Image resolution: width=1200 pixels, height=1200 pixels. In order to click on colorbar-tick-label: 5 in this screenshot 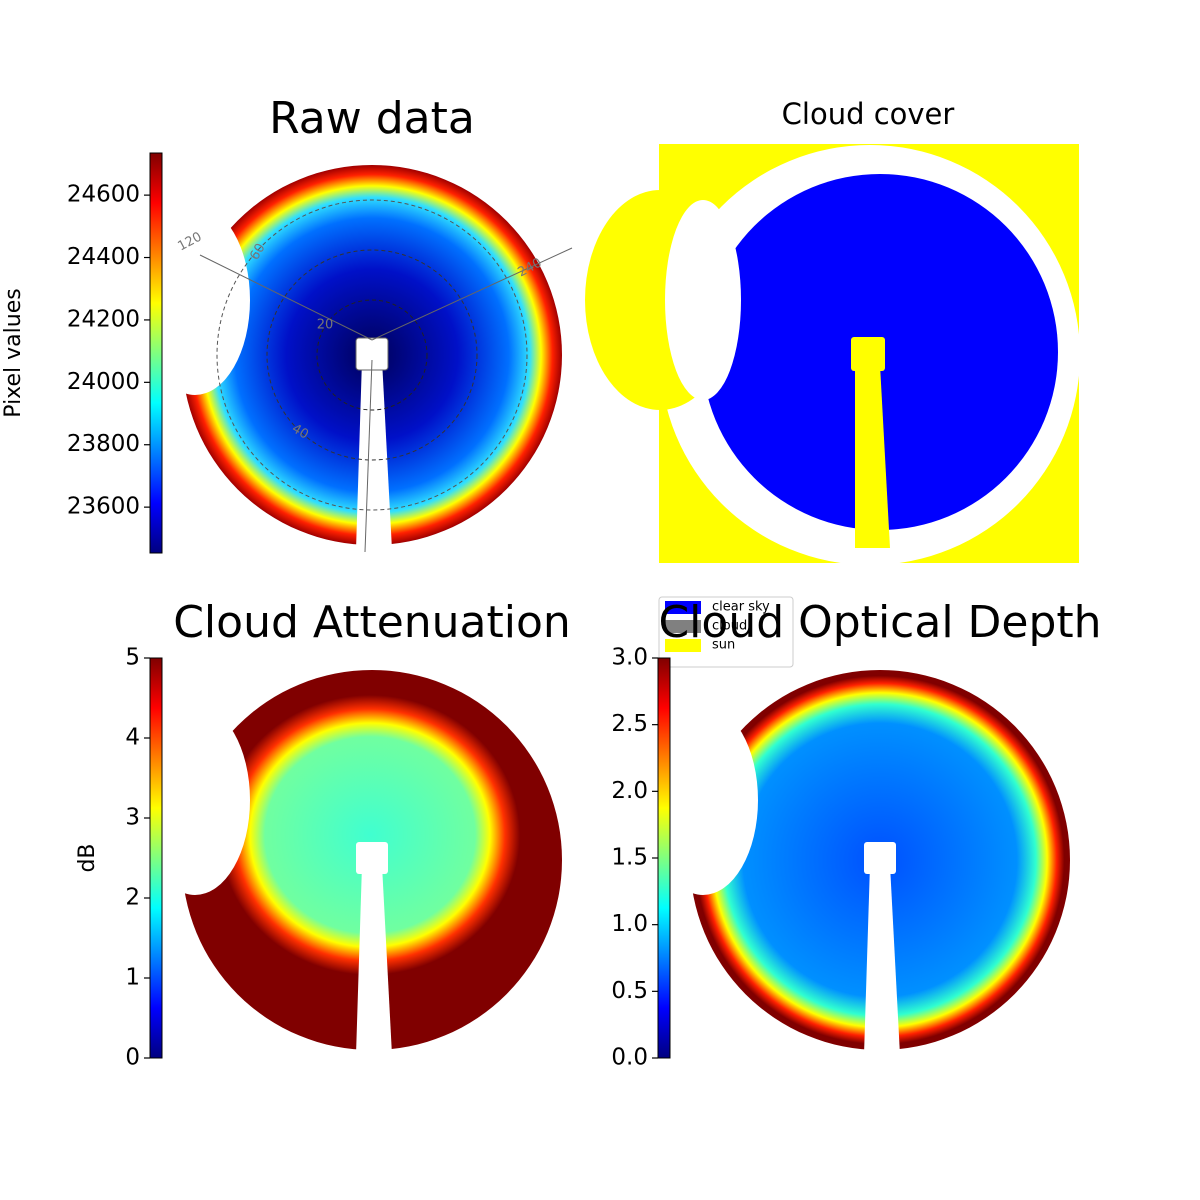, I will do `click(132, 658)`.